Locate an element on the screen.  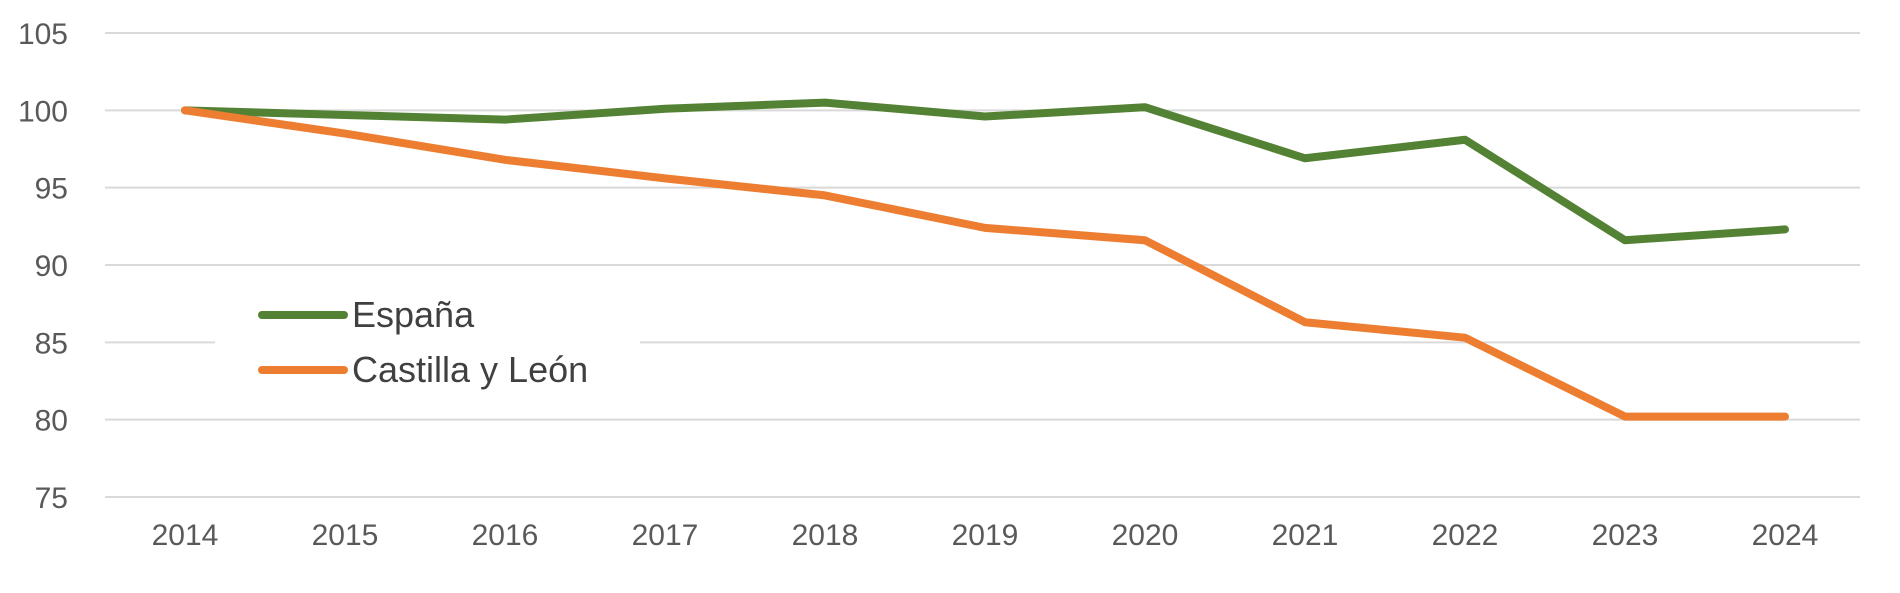
y-tick-label: 75 is located at coordinates (51, 498).